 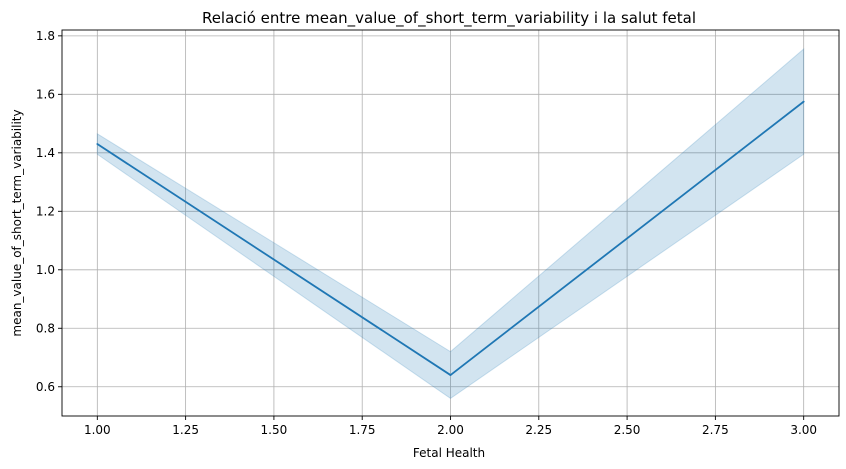 I want to click on x-axis-ticks: 1.00 1.25 1.50 1.75 2.00 2.25 2.50 2.75 3.00, so click(x=450, y=426).